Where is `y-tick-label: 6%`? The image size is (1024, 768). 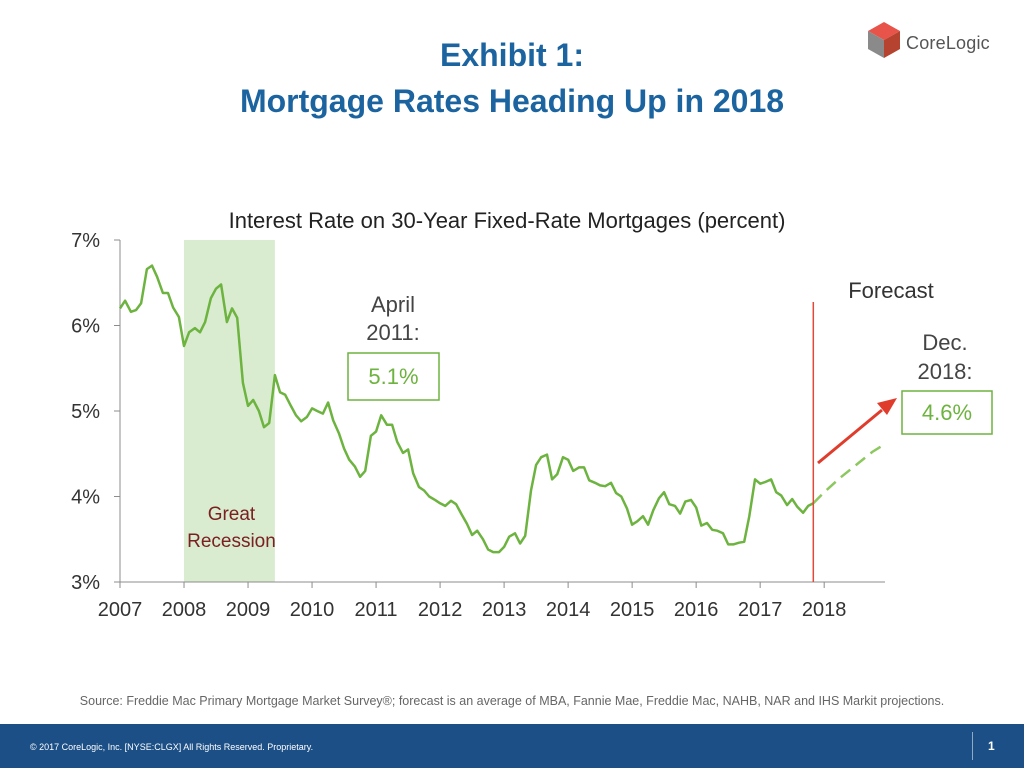
y-tick-label: 6% is located at coordinates (85, 327).